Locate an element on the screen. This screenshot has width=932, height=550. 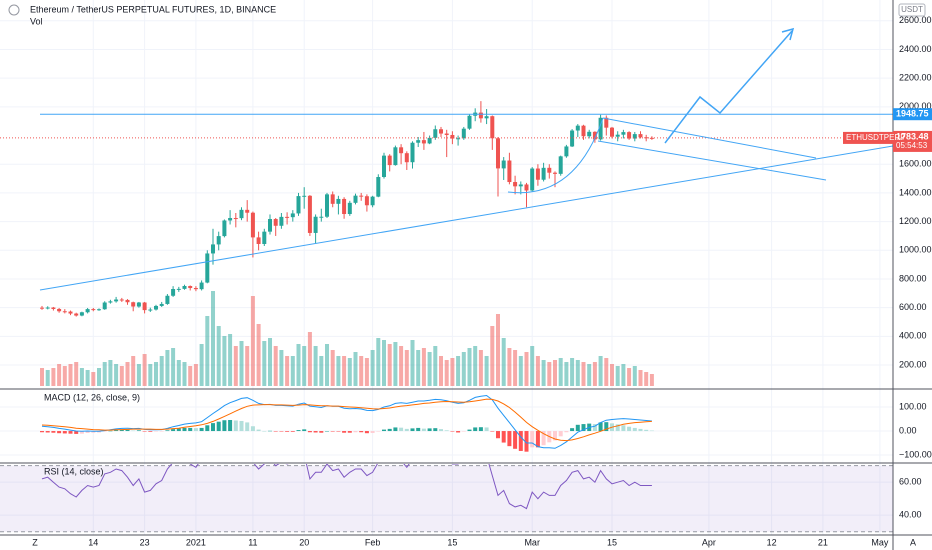
volume-label: Vol is located at coordinates (36, 21).